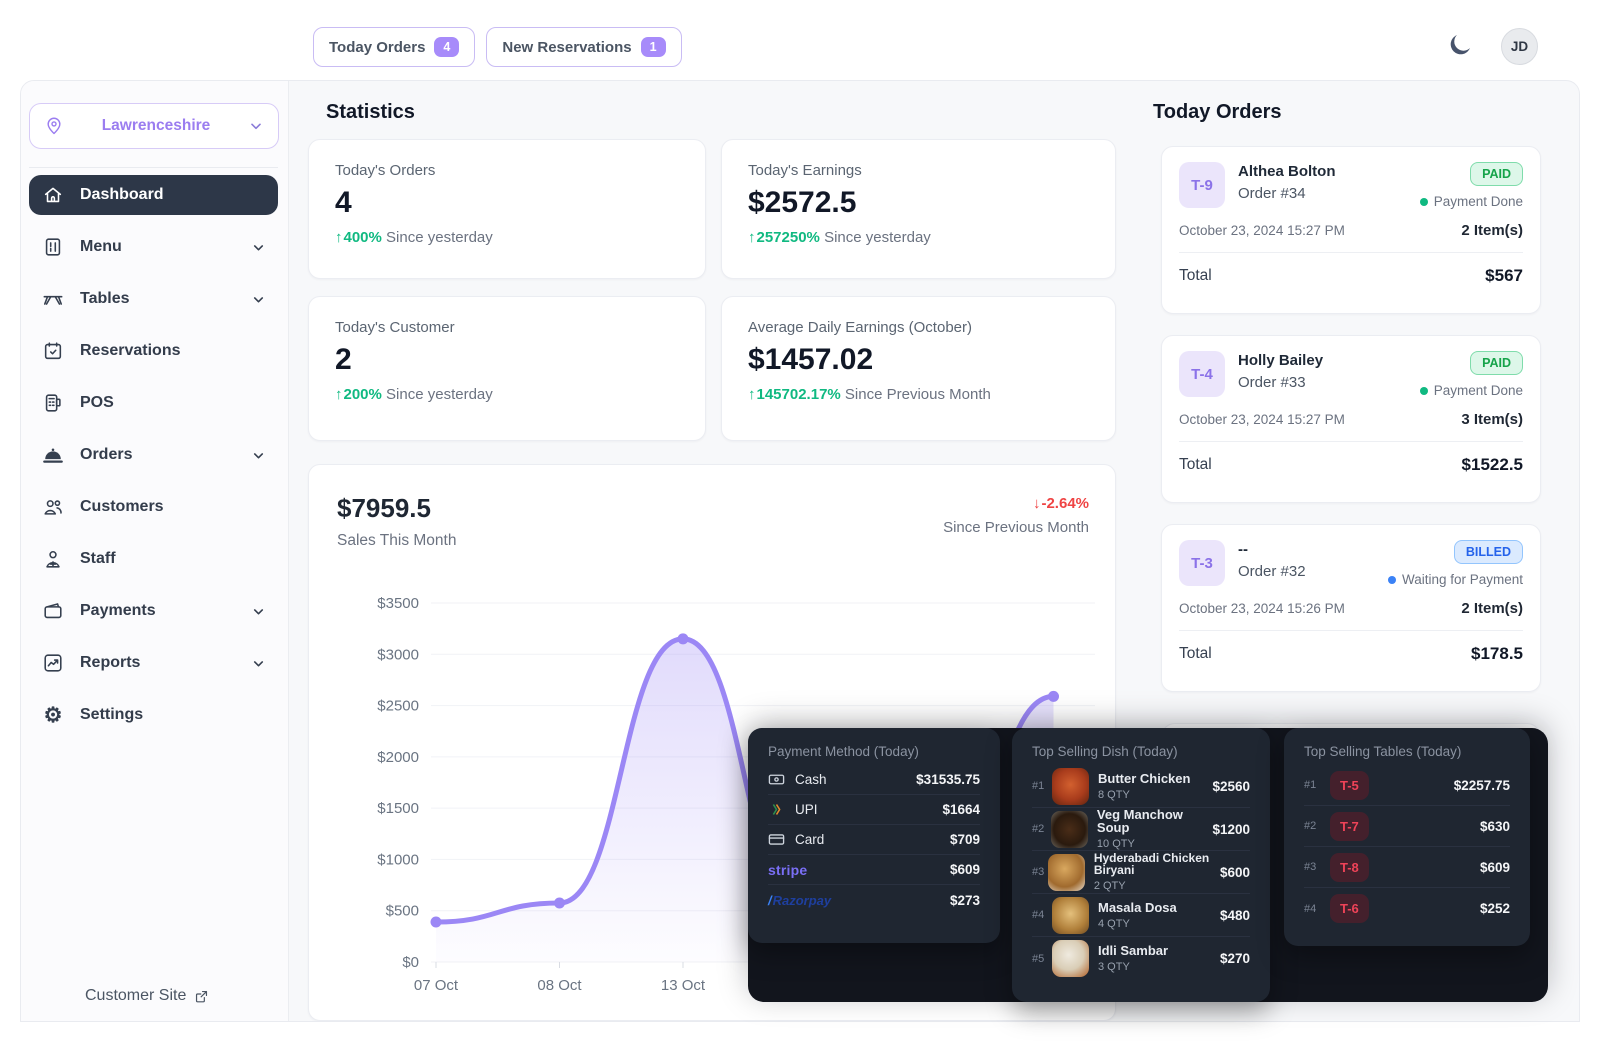 The image size is (1600, 1046). I want to click on order-number: Order #32, so click(1272, 571).